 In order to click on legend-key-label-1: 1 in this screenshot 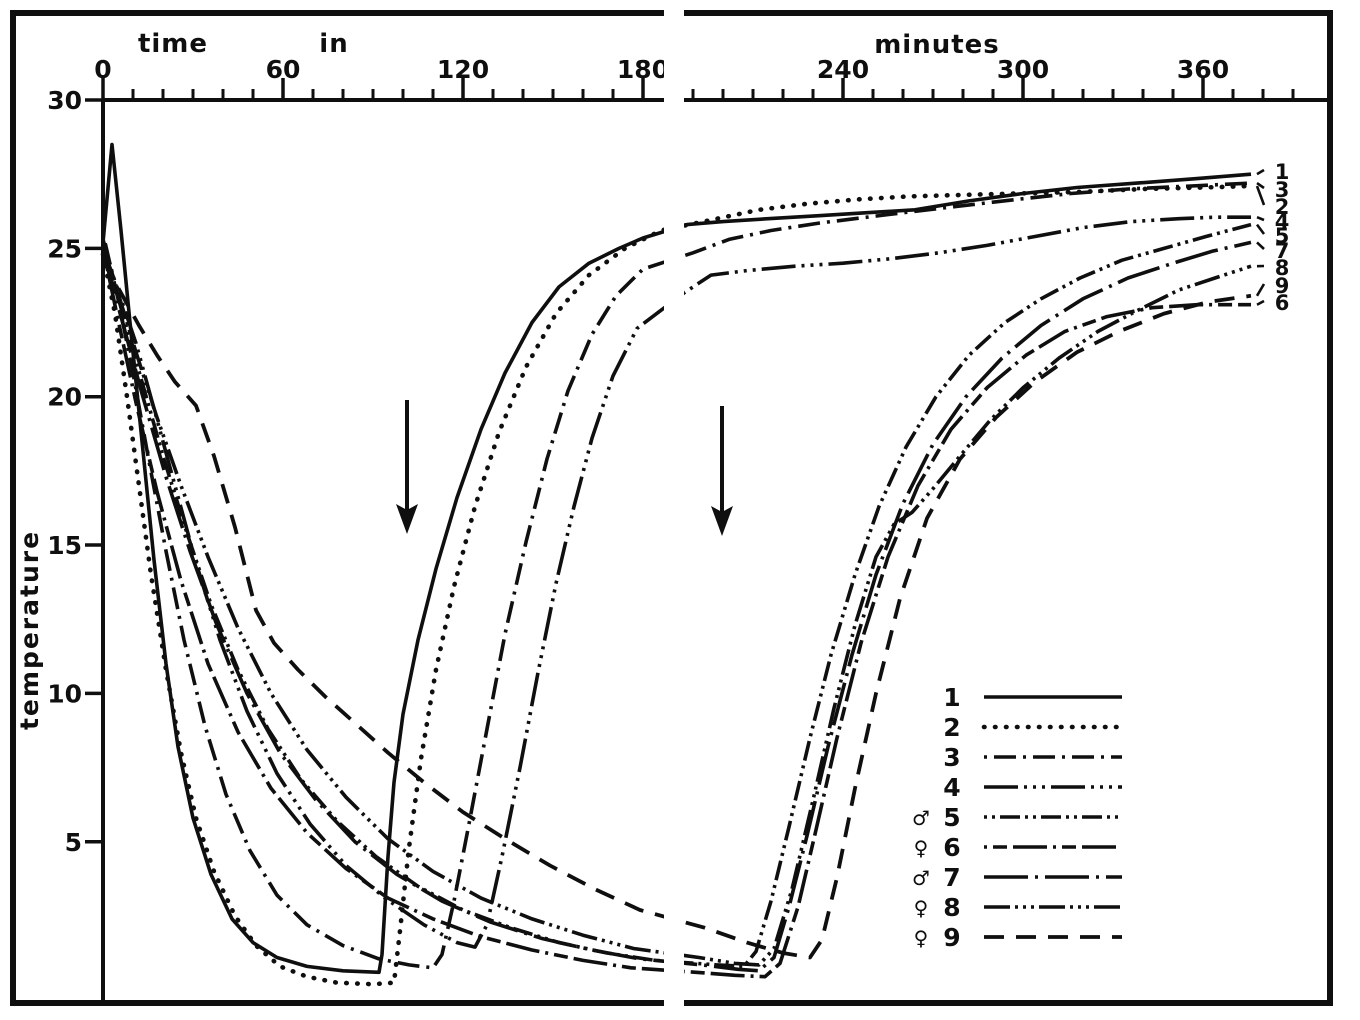, I will do `click(951, 697)`.